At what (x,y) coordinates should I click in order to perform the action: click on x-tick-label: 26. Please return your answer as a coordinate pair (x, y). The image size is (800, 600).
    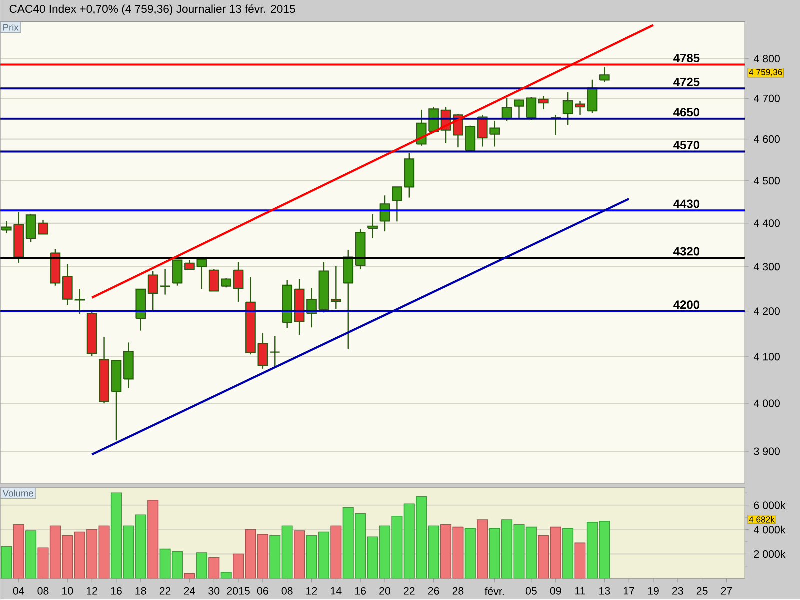
    Looking at the image, I should click on (434, 591).